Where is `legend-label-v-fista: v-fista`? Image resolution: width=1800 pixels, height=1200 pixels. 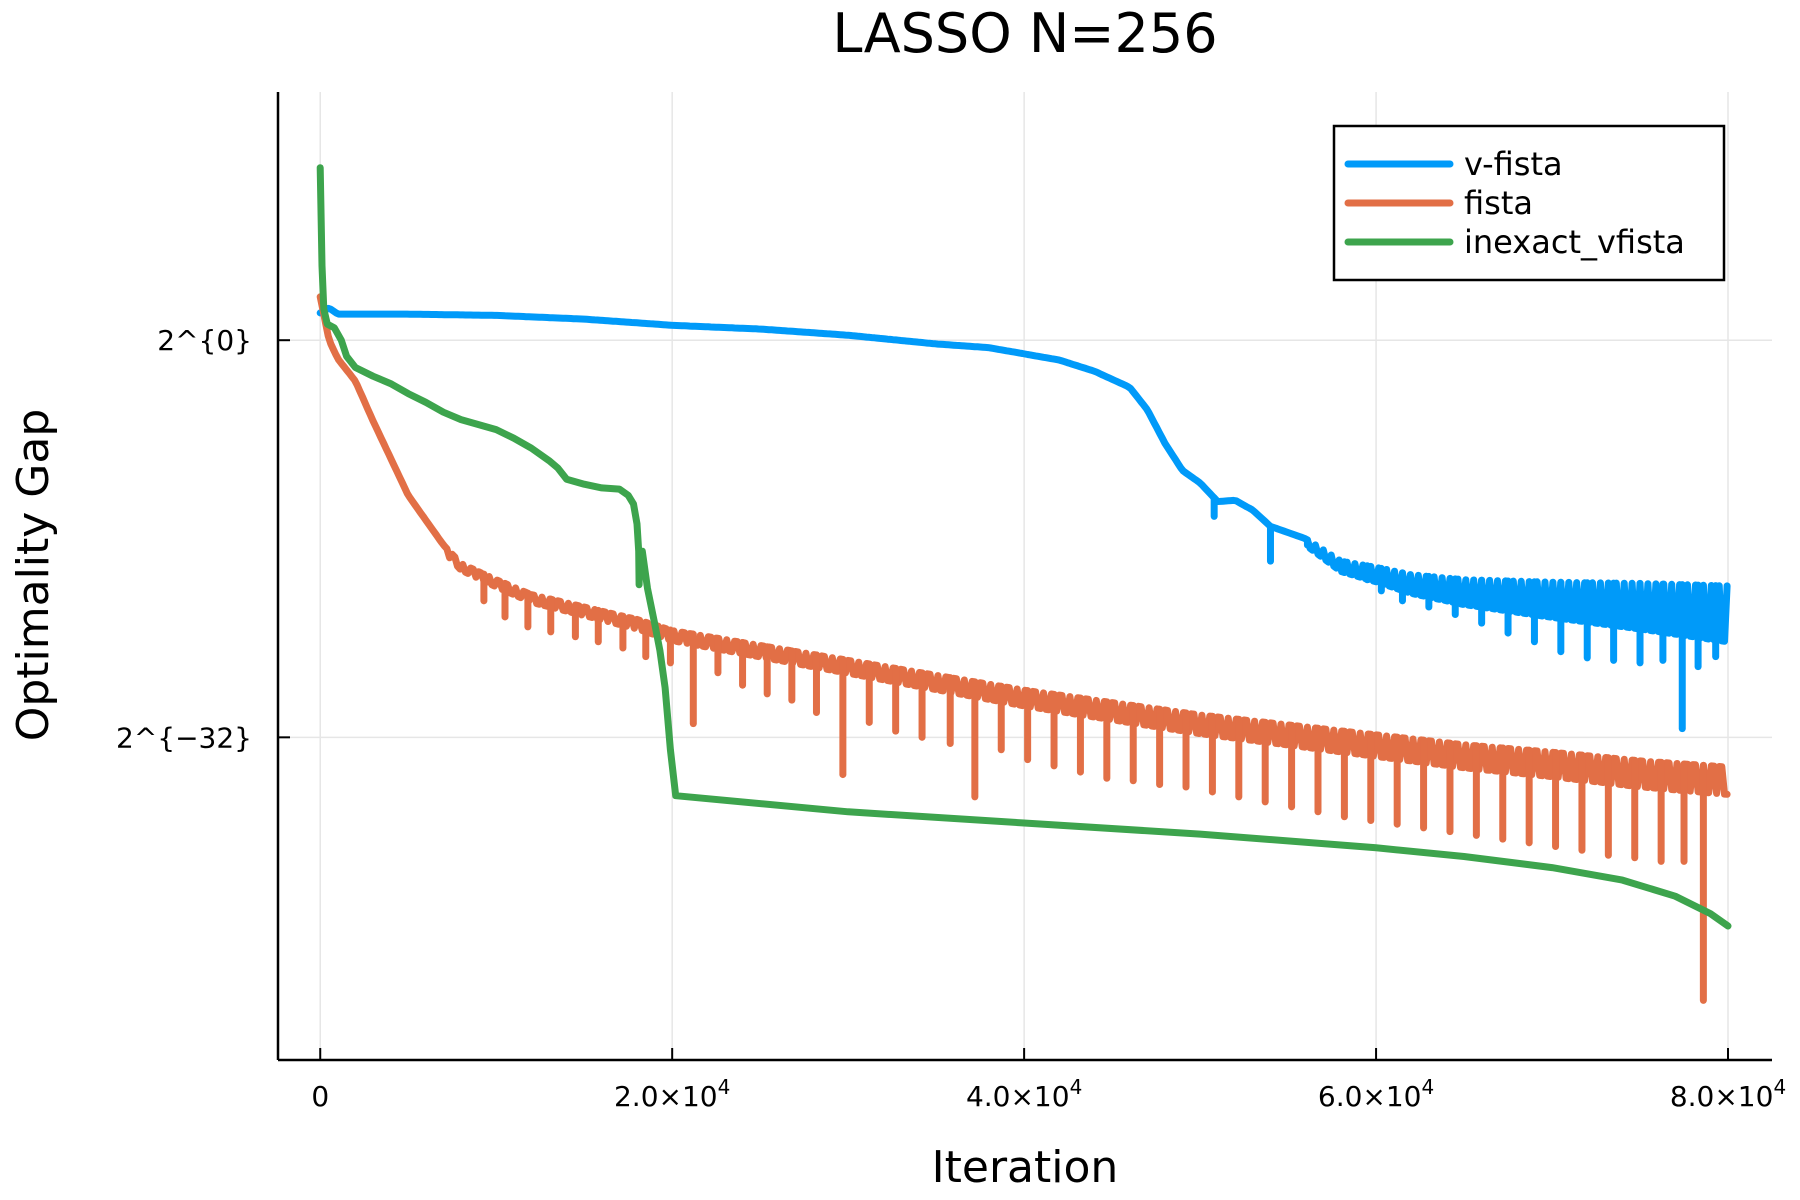
legend-label-v-fista: v-fista is located at coordinates (1513, 164).